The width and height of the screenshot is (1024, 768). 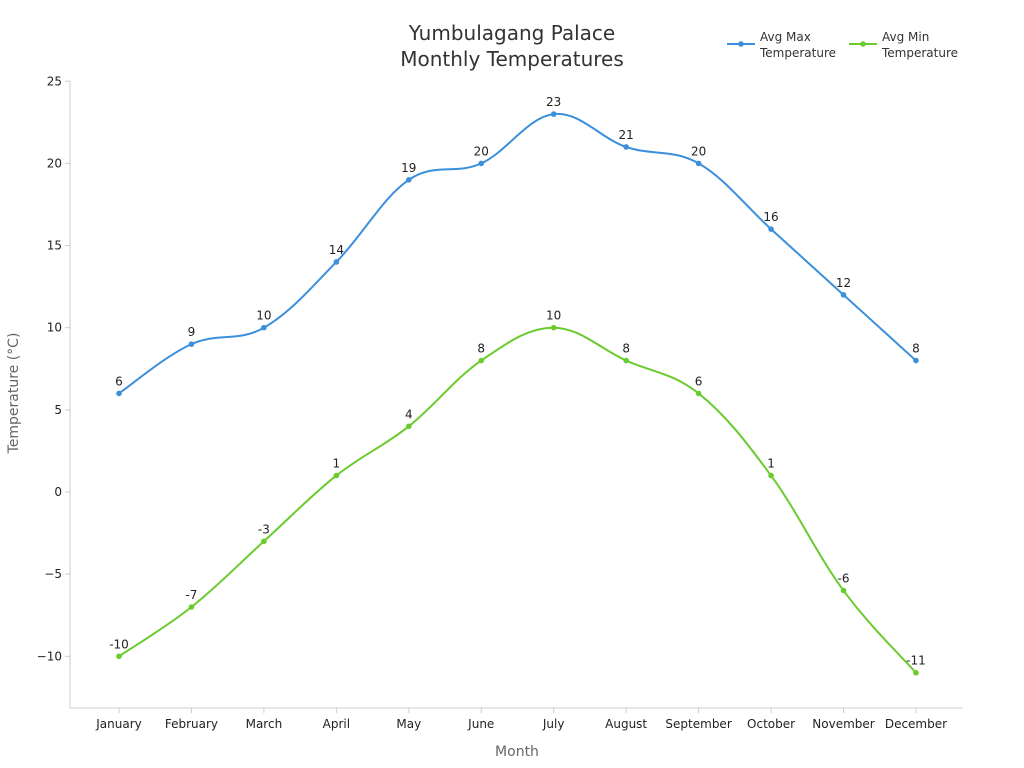 What do you see at coordinates (264, 724) in the screenshot?
I see `x-tick-label: March` at bounding box center [264, 724].